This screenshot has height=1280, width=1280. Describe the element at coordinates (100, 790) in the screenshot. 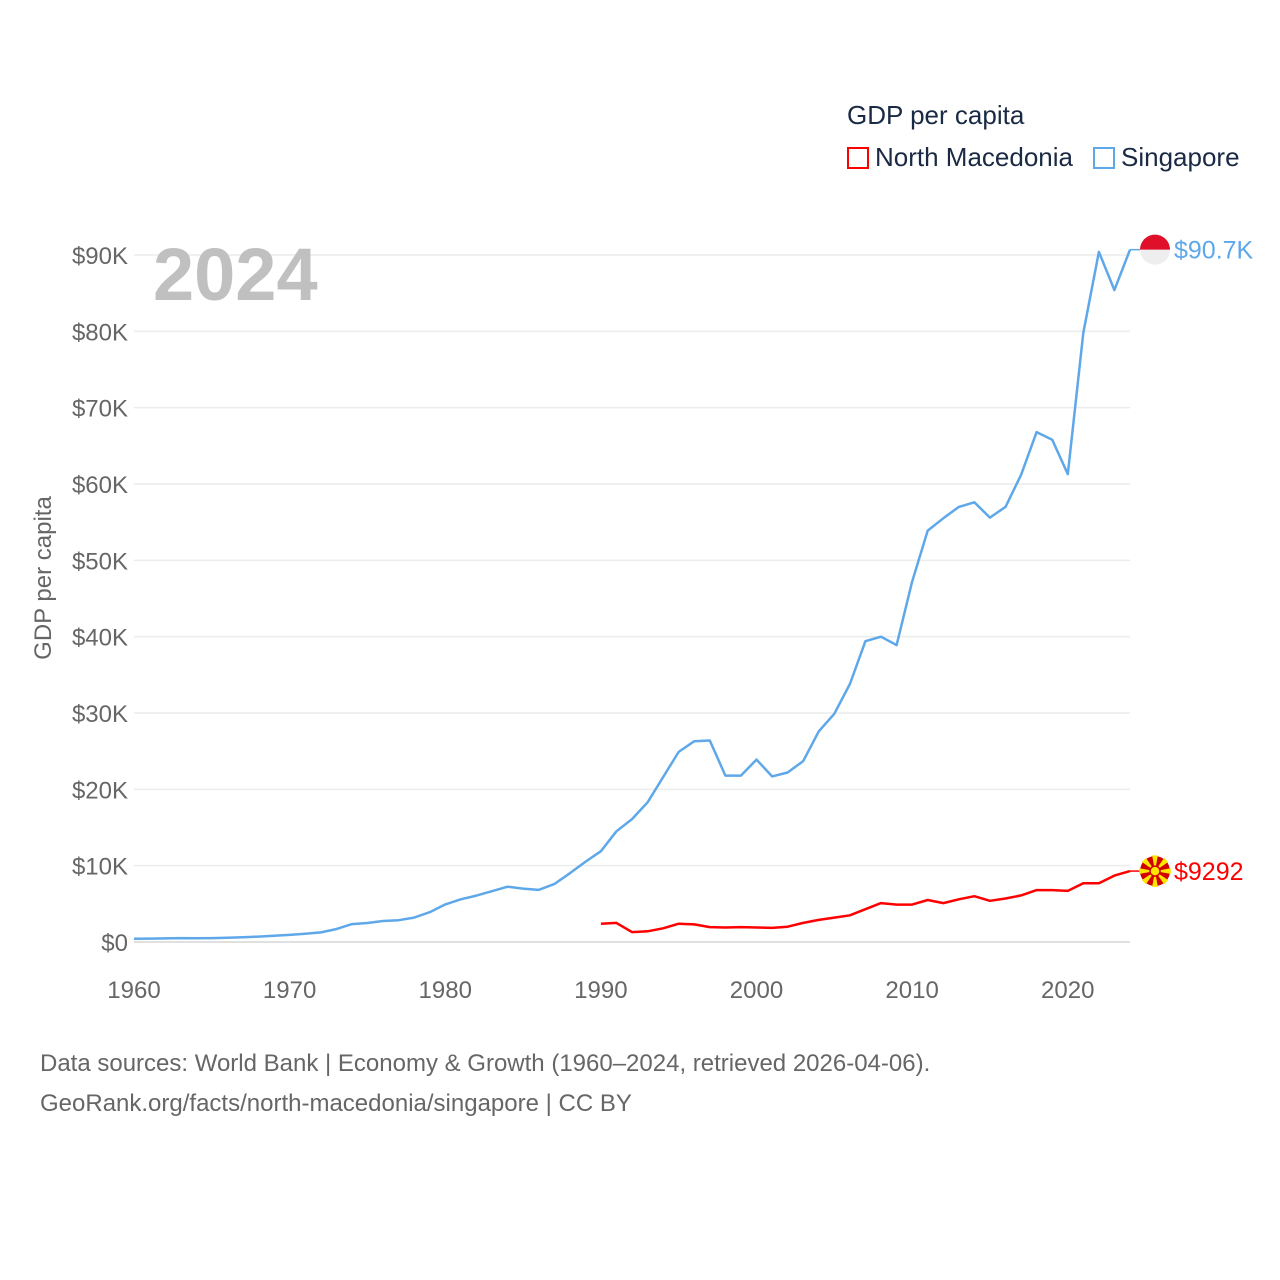

I see `y-tick-label: $20K` at that location.